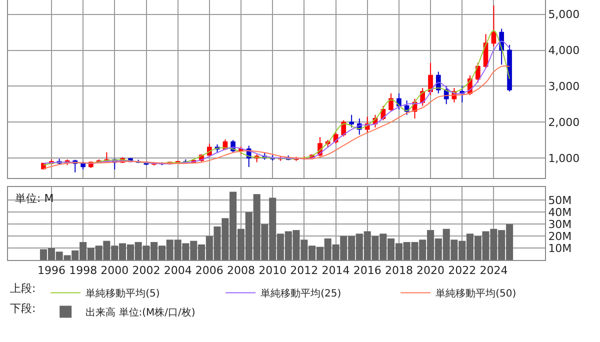 The image size is (600, 342). What do you see at coordinates (462, 271) in the screenshot?
I see `x-tick-label: 2022` at bounding box center [462, 271].